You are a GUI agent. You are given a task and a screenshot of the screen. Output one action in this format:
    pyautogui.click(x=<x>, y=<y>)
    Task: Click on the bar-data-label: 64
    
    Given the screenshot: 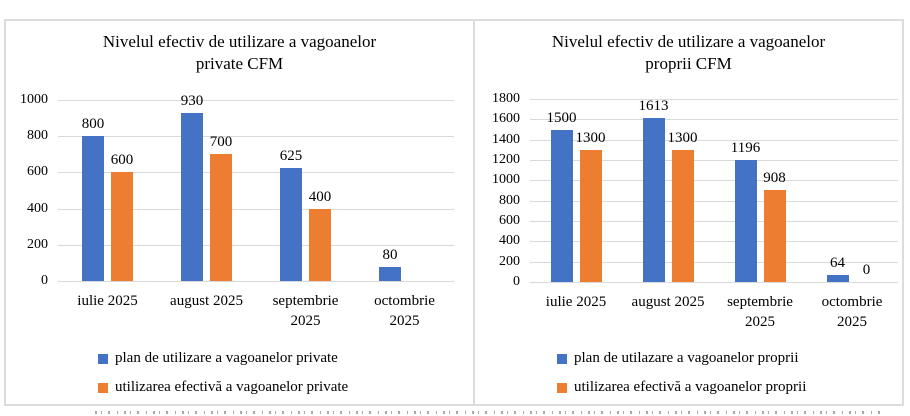 What is the action you would take?
    pyautogui.click(x=837, y=263)
    